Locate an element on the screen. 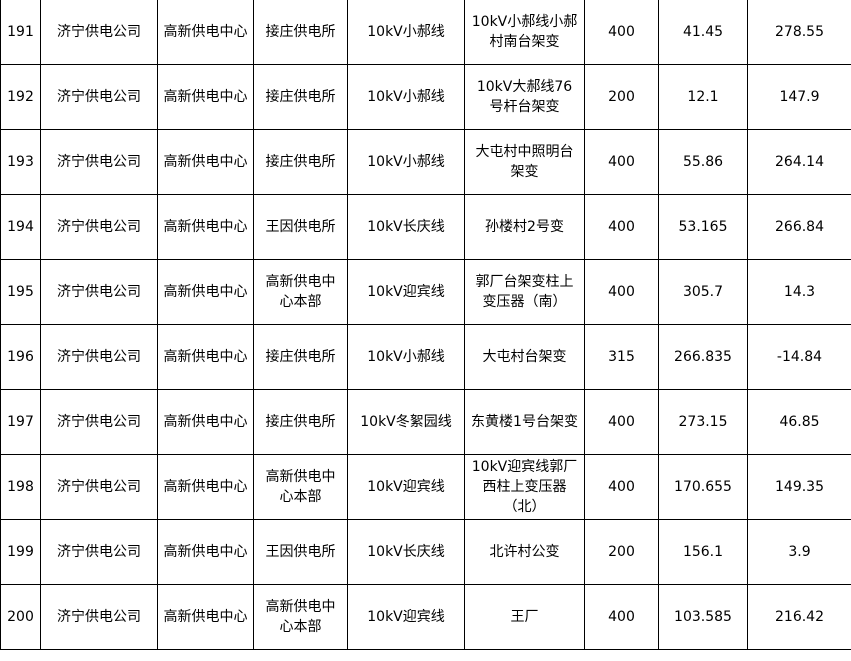 This screenshot has height=661, width=851. cell-transformer-name: 郭厂台架变柱上变压器（南） is located at coordinates (524, 292).